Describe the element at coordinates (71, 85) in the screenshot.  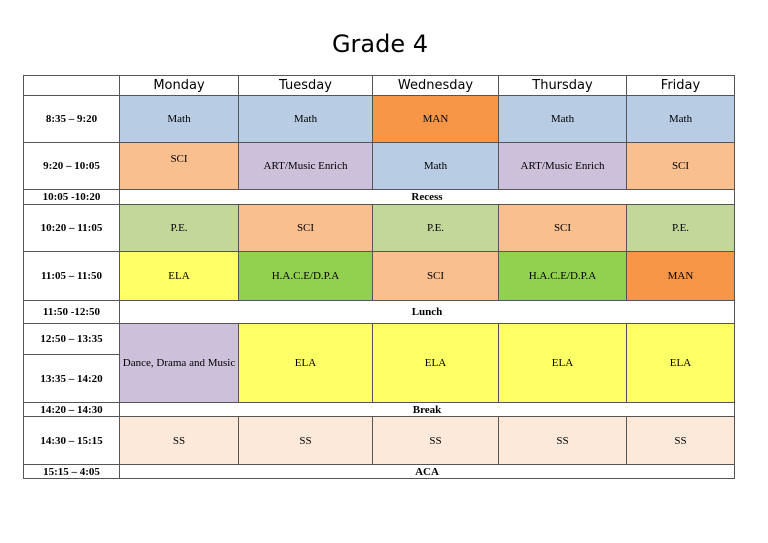
I see `corner-cell` at that location.